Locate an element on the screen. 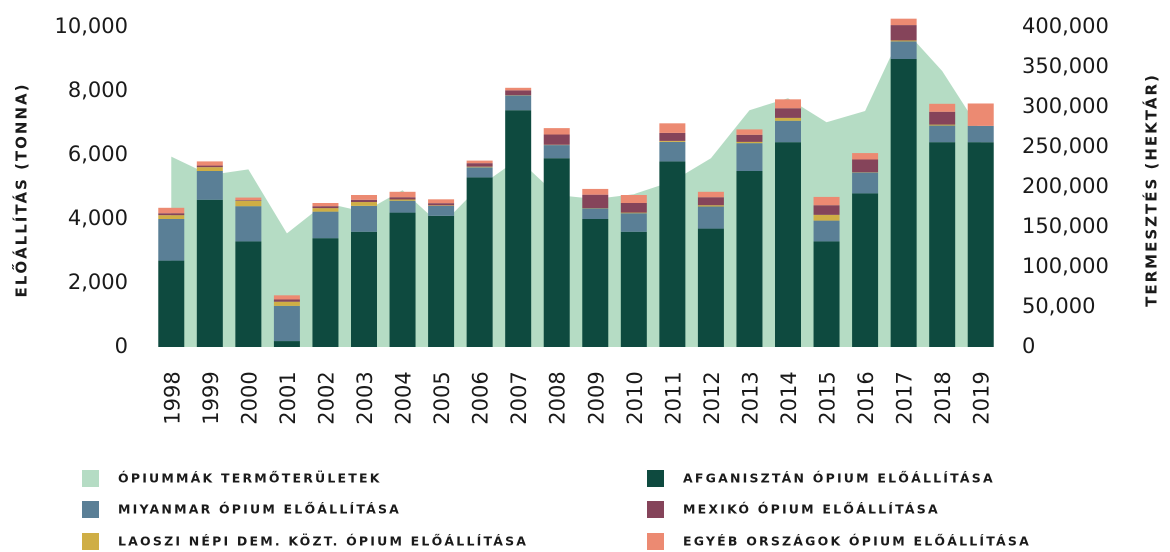 The height and width of the screenshot is (552, 1170). x-tick-label: 2007 is located at coordinates (519, 397).